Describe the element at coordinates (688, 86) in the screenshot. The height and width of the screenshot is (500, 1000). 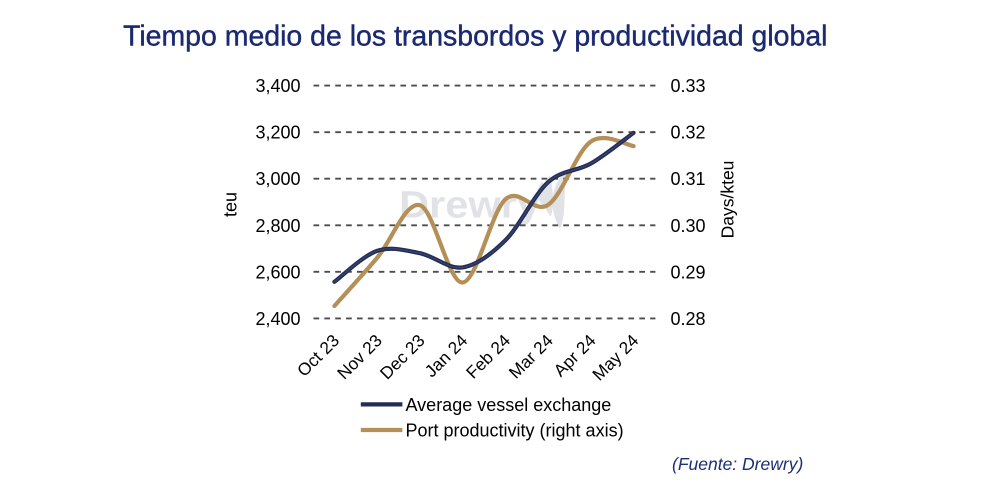
I see `svg-text: 0.33` at that location.